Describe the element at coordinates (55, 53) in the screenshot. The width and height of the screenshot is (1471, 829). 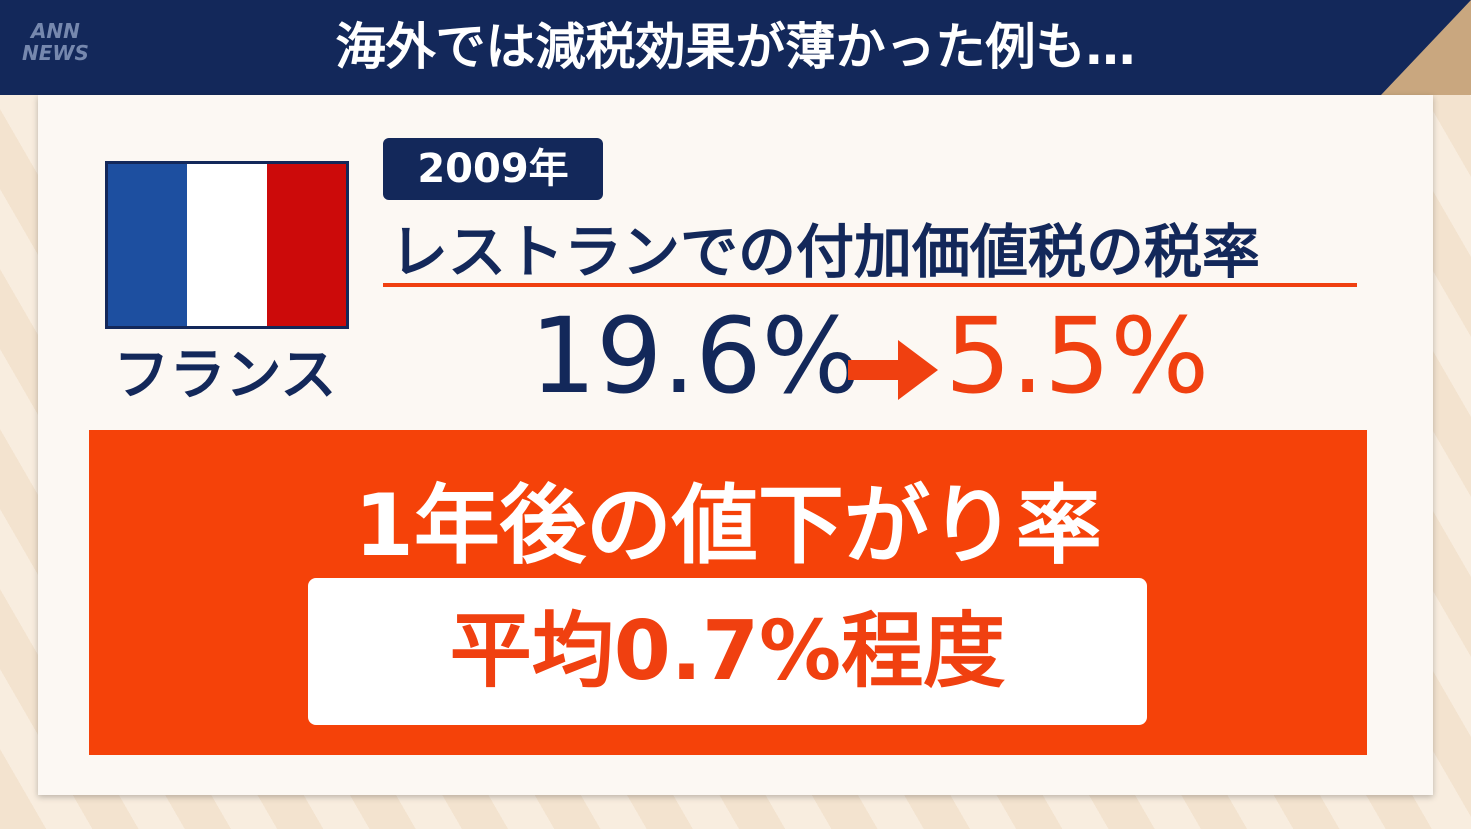
I see `logo-line: NEWS` at that location.